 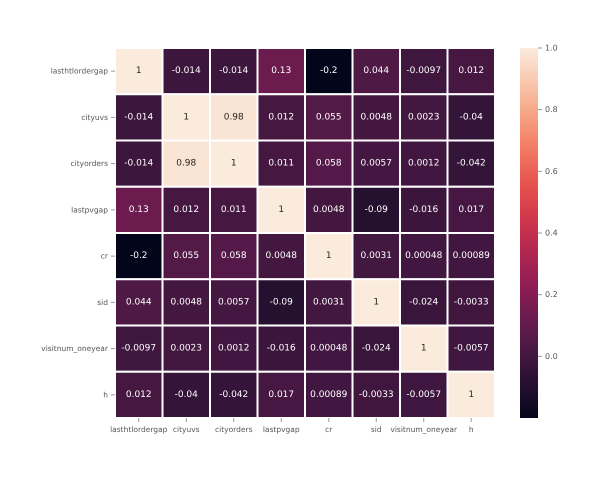 I want to click on color-bar-label: 0.4, so click(x=551, y=233).